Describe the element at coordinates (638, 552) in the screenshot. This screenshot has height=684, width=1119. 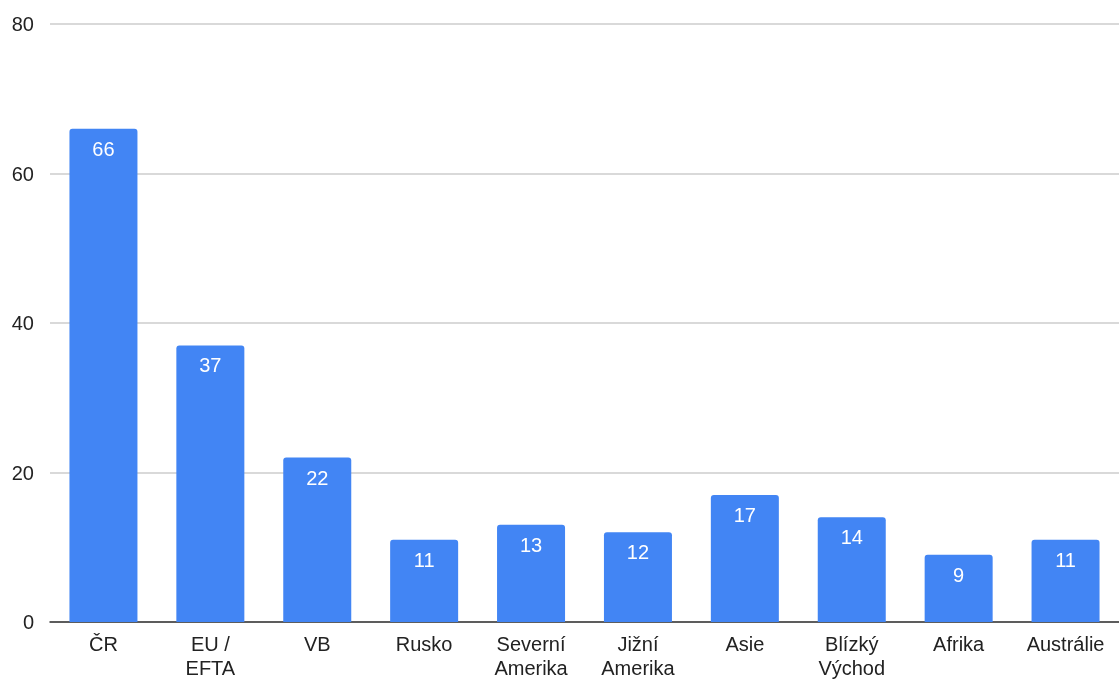
I see `data-label: 12` at that location.